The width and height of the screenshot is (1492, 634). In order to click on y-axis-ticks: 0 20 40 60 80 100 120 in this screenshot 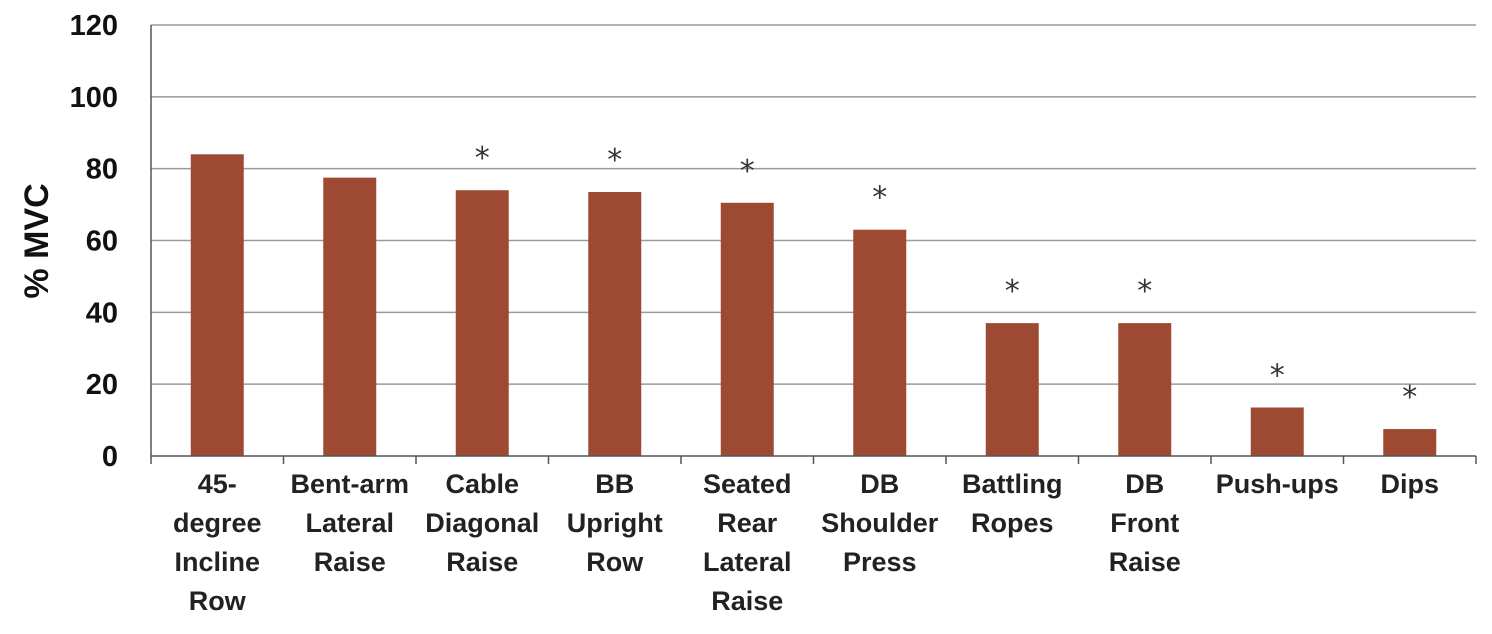, I will do `click(94, 241)`.